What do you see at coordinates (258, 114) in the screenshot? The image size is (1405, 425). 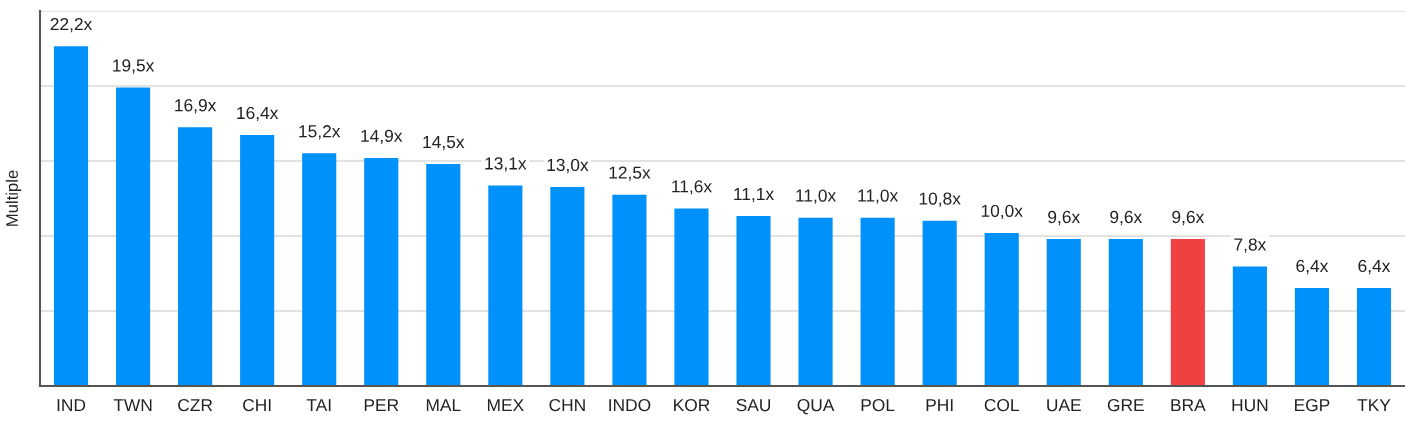 I see `data-label: 16,4x` at bounding box center [258, 114].